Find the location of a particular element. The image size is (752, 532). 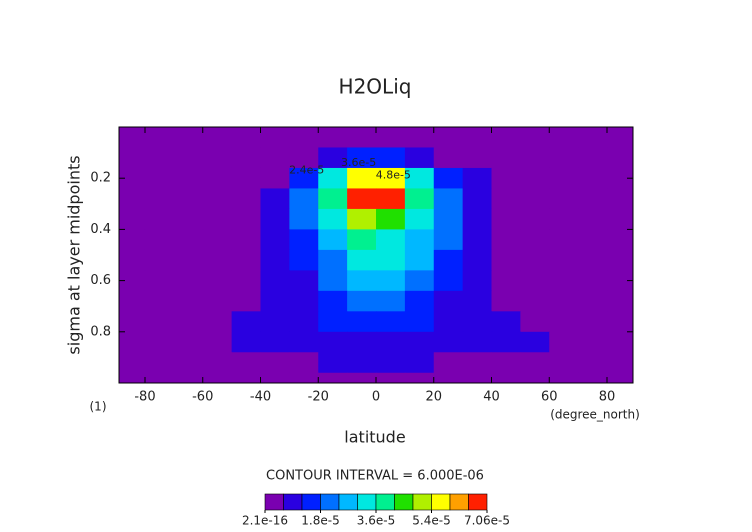

y-tick-label: 0.6 is located at coordinates (100, 280).